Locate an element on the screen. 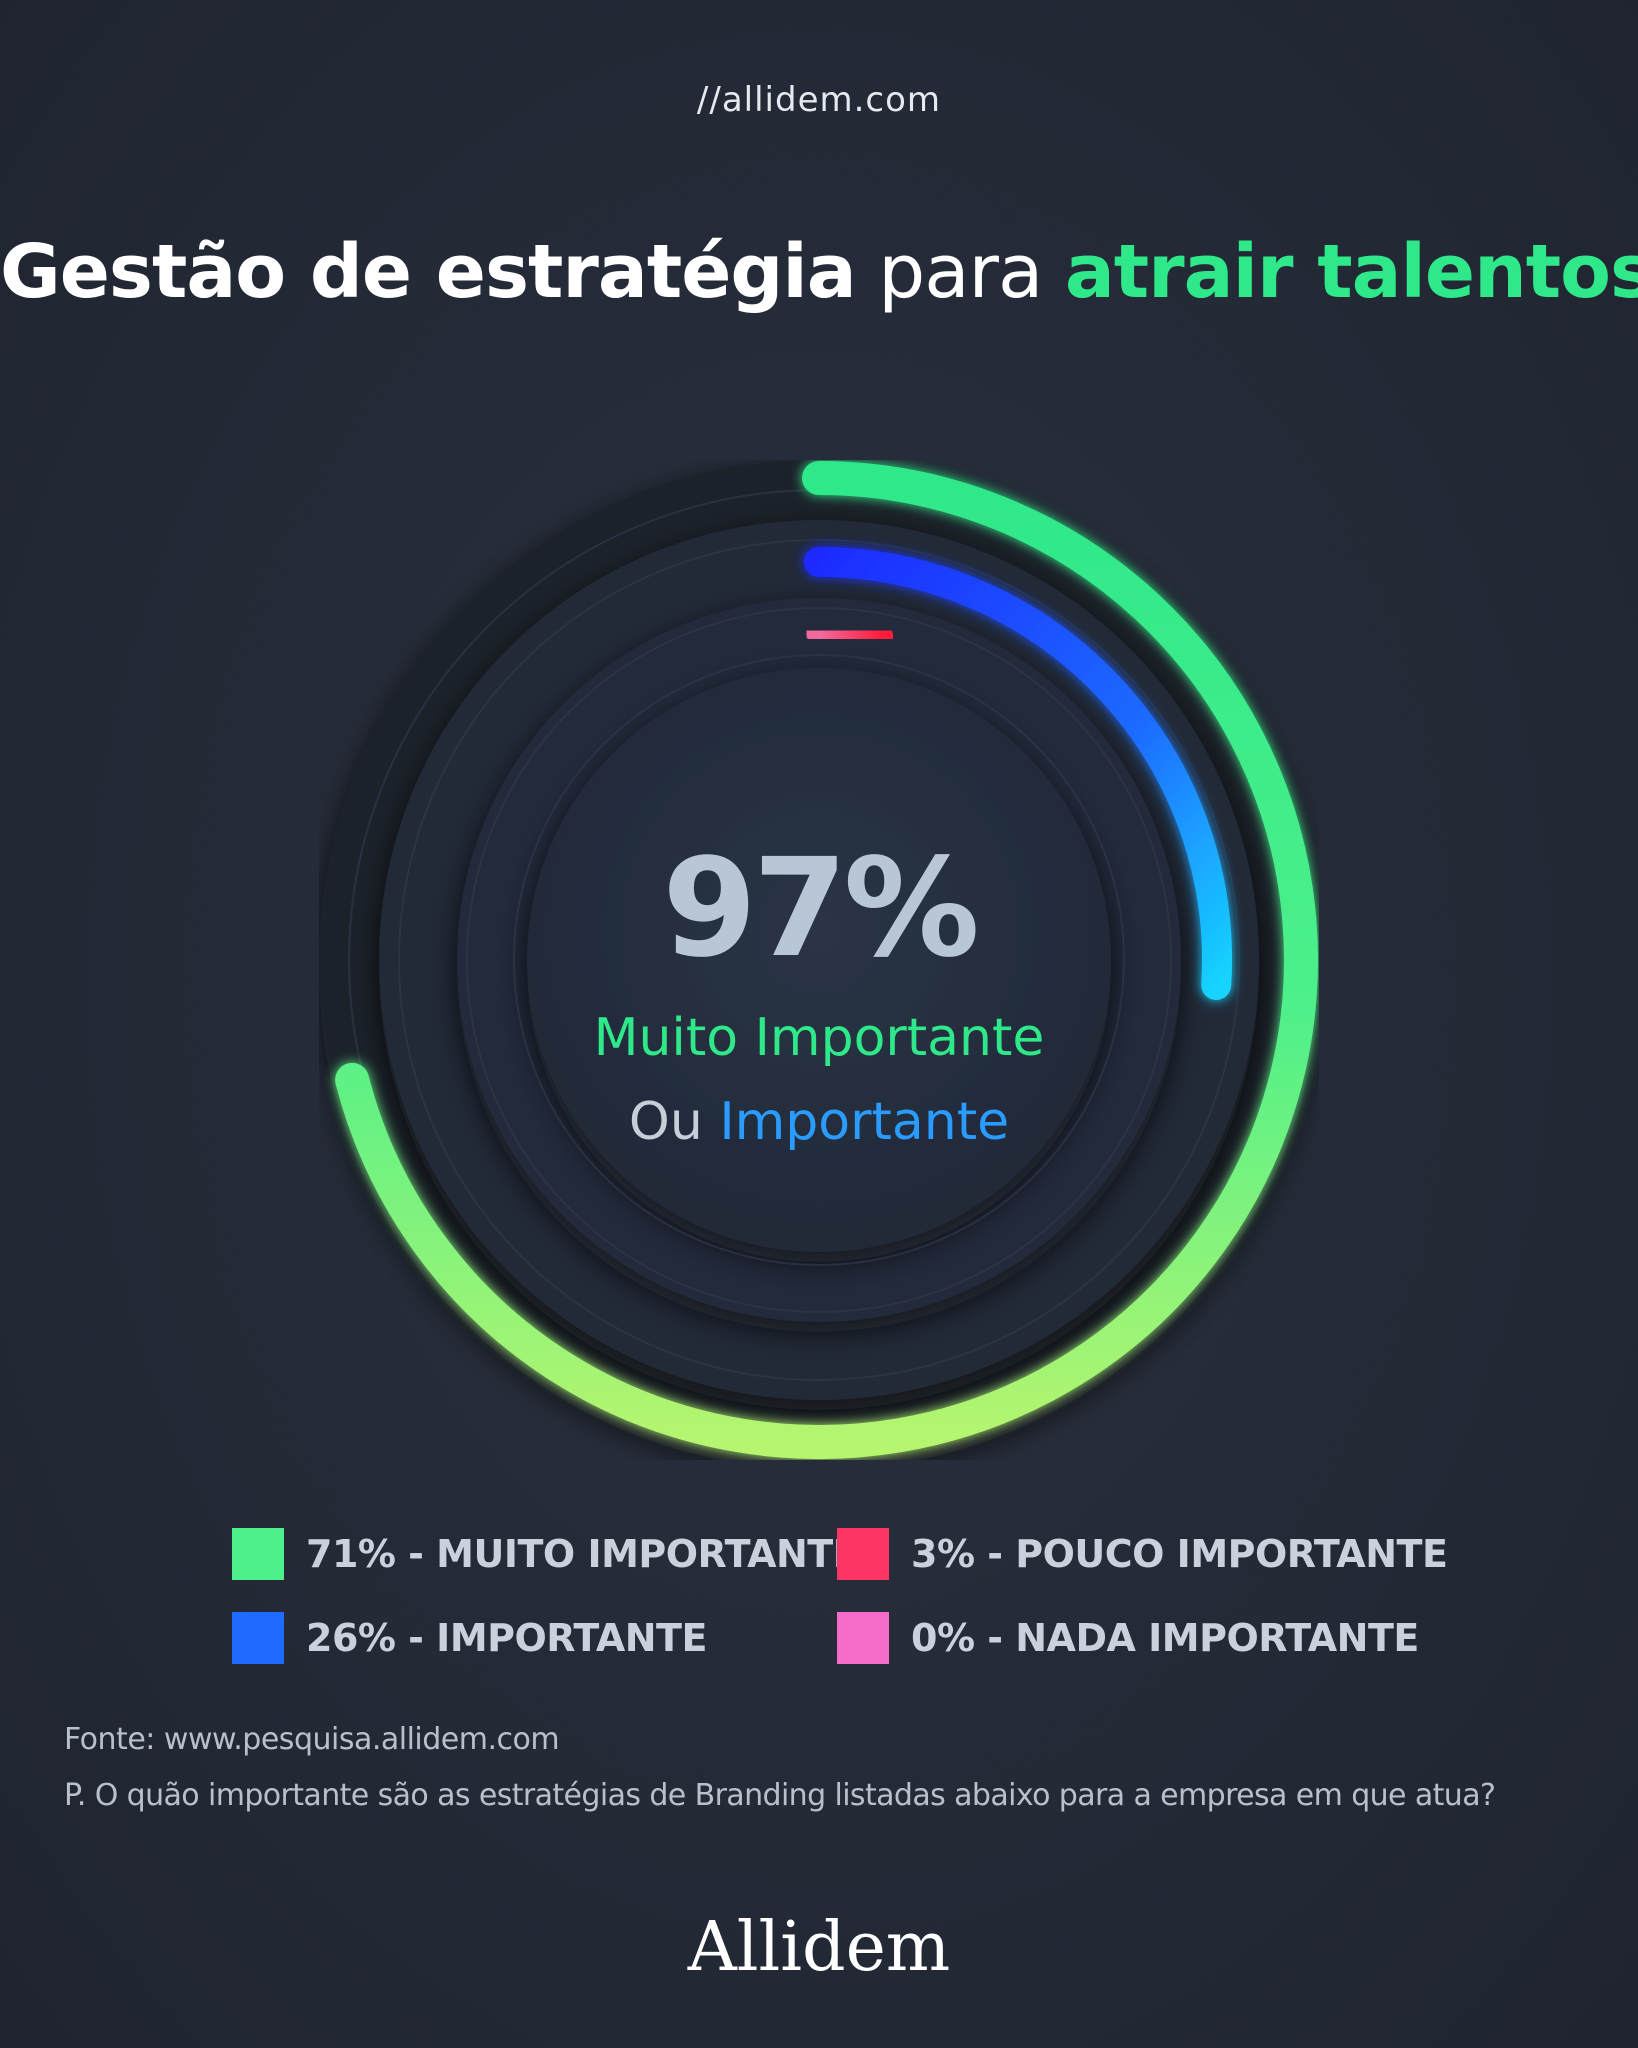 The height and width of the screenshot is (2048, 1638). ring-separator is located at coordinates (819, 960).